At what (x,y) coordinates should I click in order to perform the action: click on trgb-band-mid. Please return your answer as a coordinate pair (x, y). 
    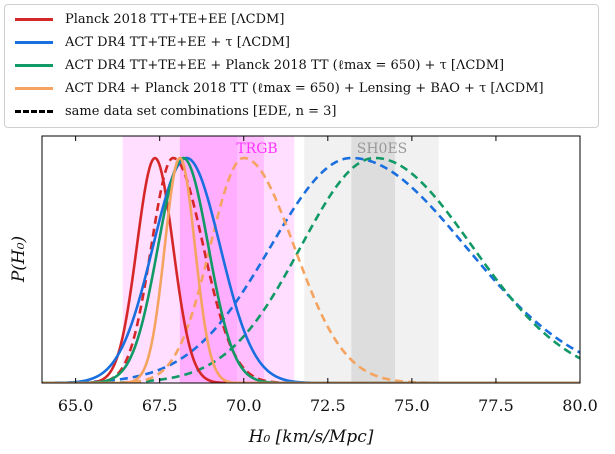
    Looking at the image, I should click on (250, 259).